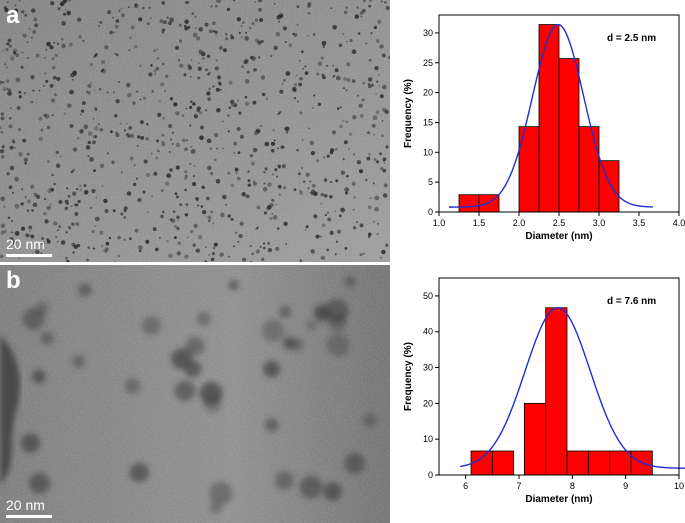 The width and height of the screenshot is (685, 523). What do you see at coordinates (428, 93) in the screenshot?
I see `y-tick-label-a-4: 20` at bounding box center [428, 93].